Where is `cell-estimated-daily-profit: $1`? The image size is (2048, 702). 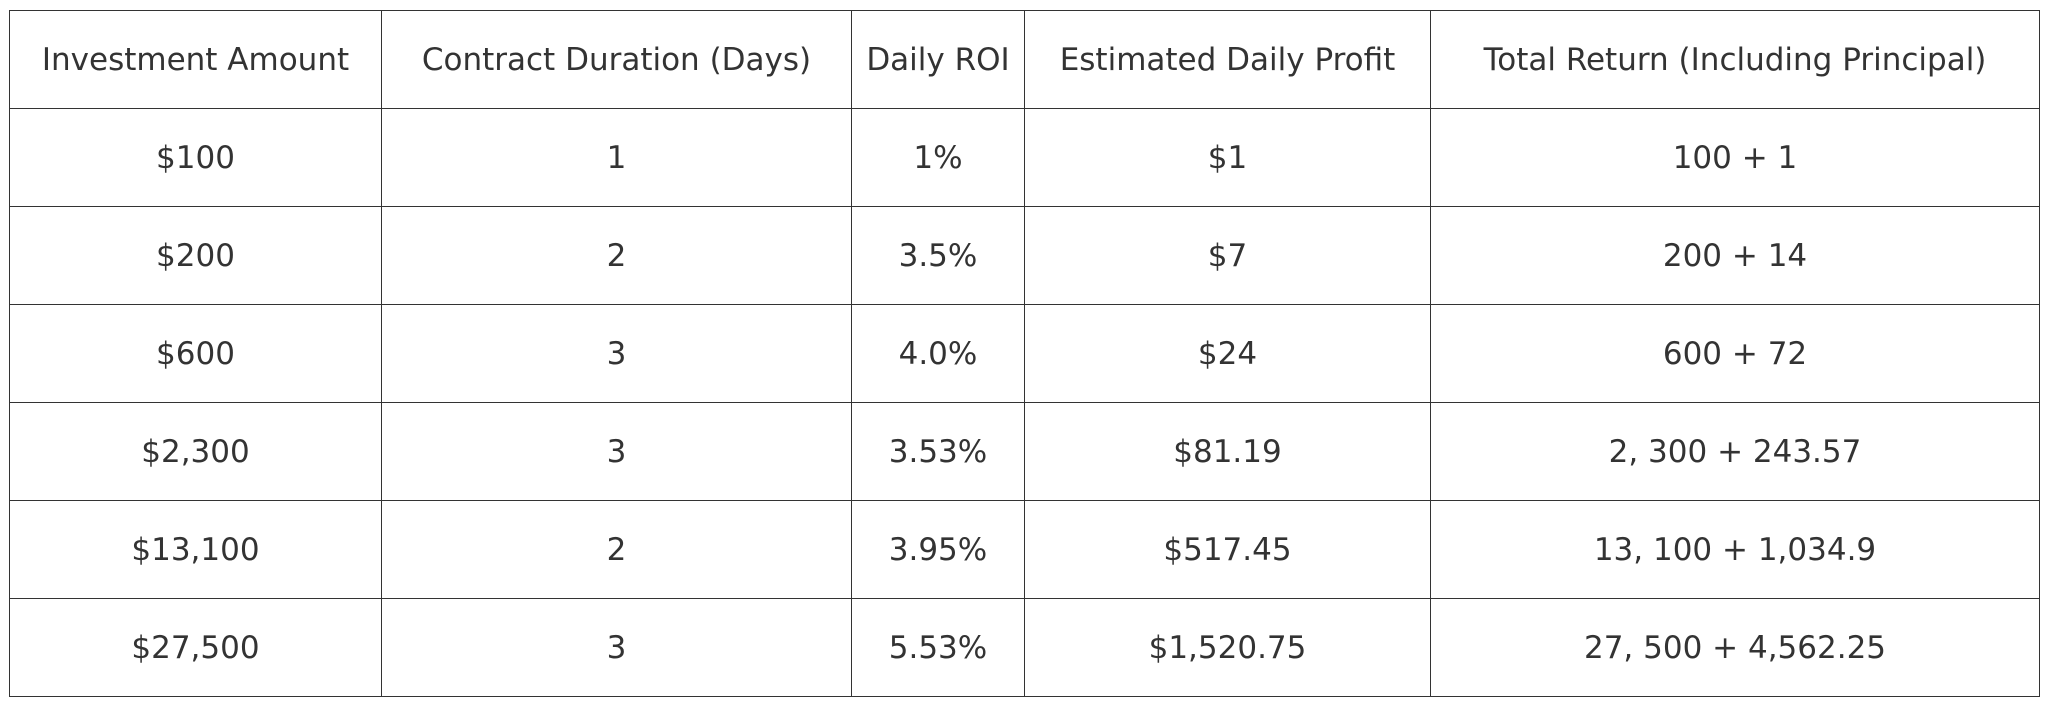 cell-estimated-daily-profit: $1 is located at coordinates (1227, 157).